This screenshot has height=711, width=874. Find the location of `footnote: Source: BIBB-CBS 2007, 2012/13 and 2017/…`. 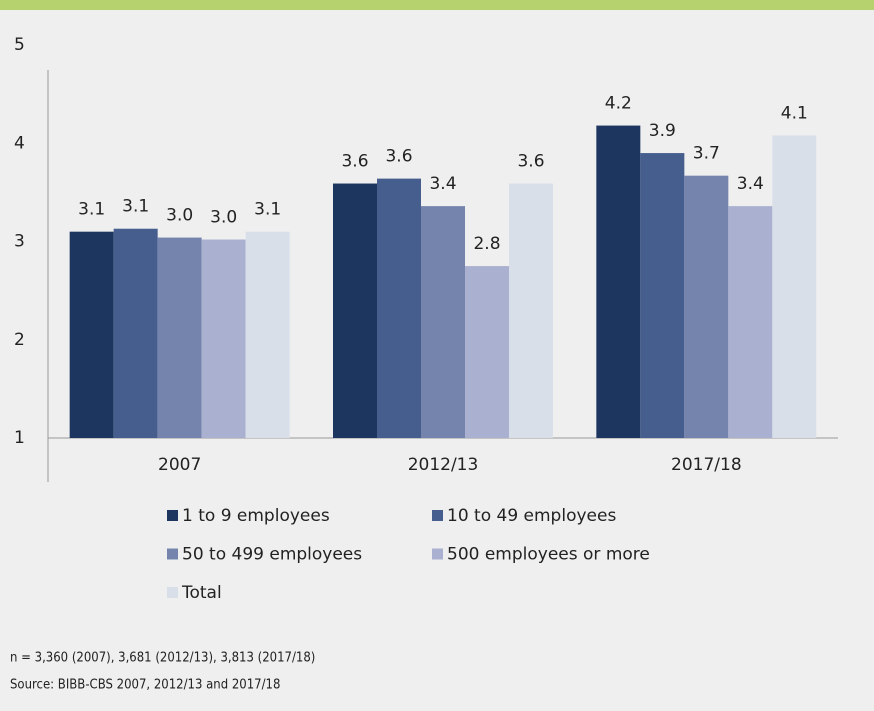

footnote: Source: BIBB-CBS 2007, 2012/13 and 2017/… is located at coordinates (145, 685).